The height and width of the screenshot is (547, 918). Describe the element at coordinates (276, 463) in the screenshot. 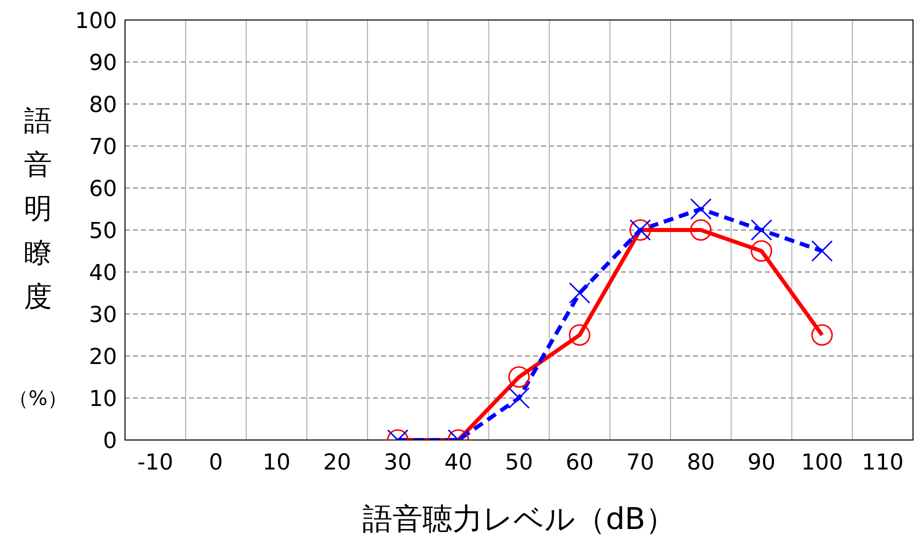

I see `x-tick-label: 10` at that location.